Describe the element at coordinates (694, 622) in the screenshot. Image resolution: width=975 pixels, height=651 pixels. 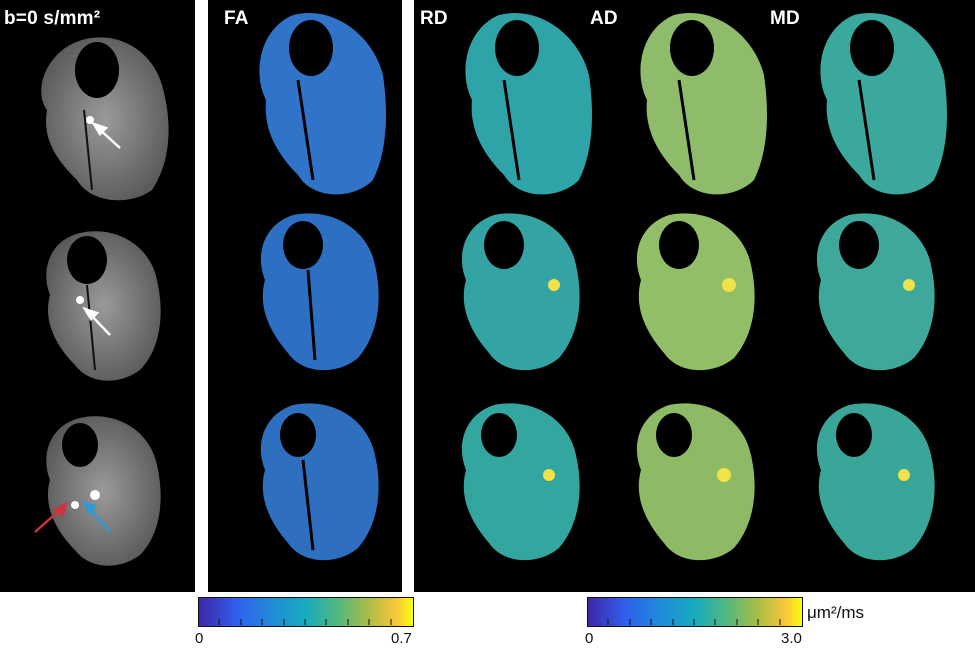
I see `diffusivity-colorbar-ticks` at that location.